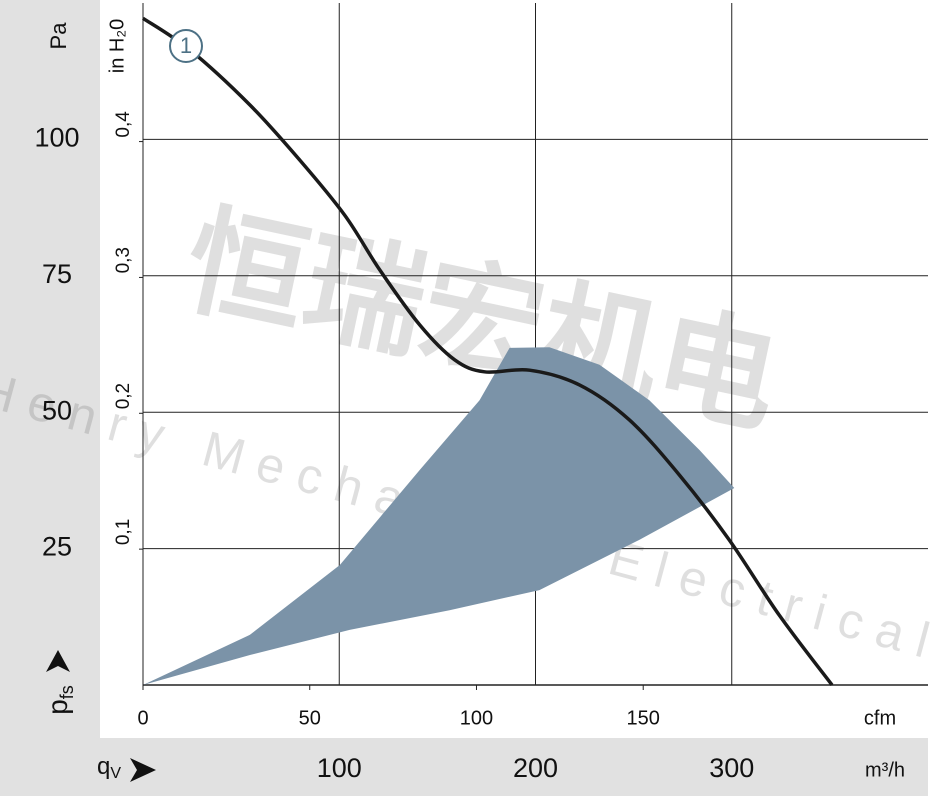 The width and height of the screenshot is (932, 802). What do you see at coordinates (56, 138) in the screenshot?
I see `y-tick-label: 100` at bounding box center [56, 138].